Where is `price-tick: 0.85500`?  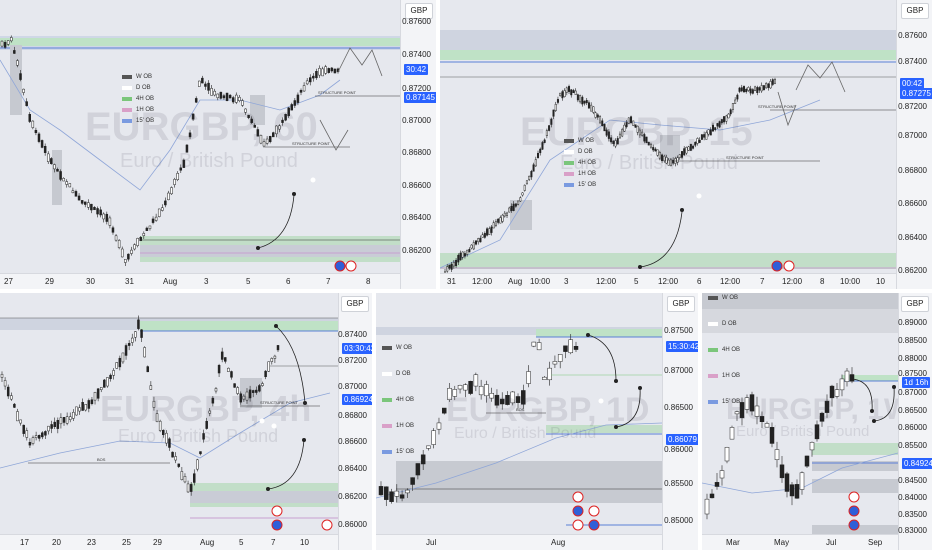 price-tick: 0.85500 is located at coordinates (912, 445).